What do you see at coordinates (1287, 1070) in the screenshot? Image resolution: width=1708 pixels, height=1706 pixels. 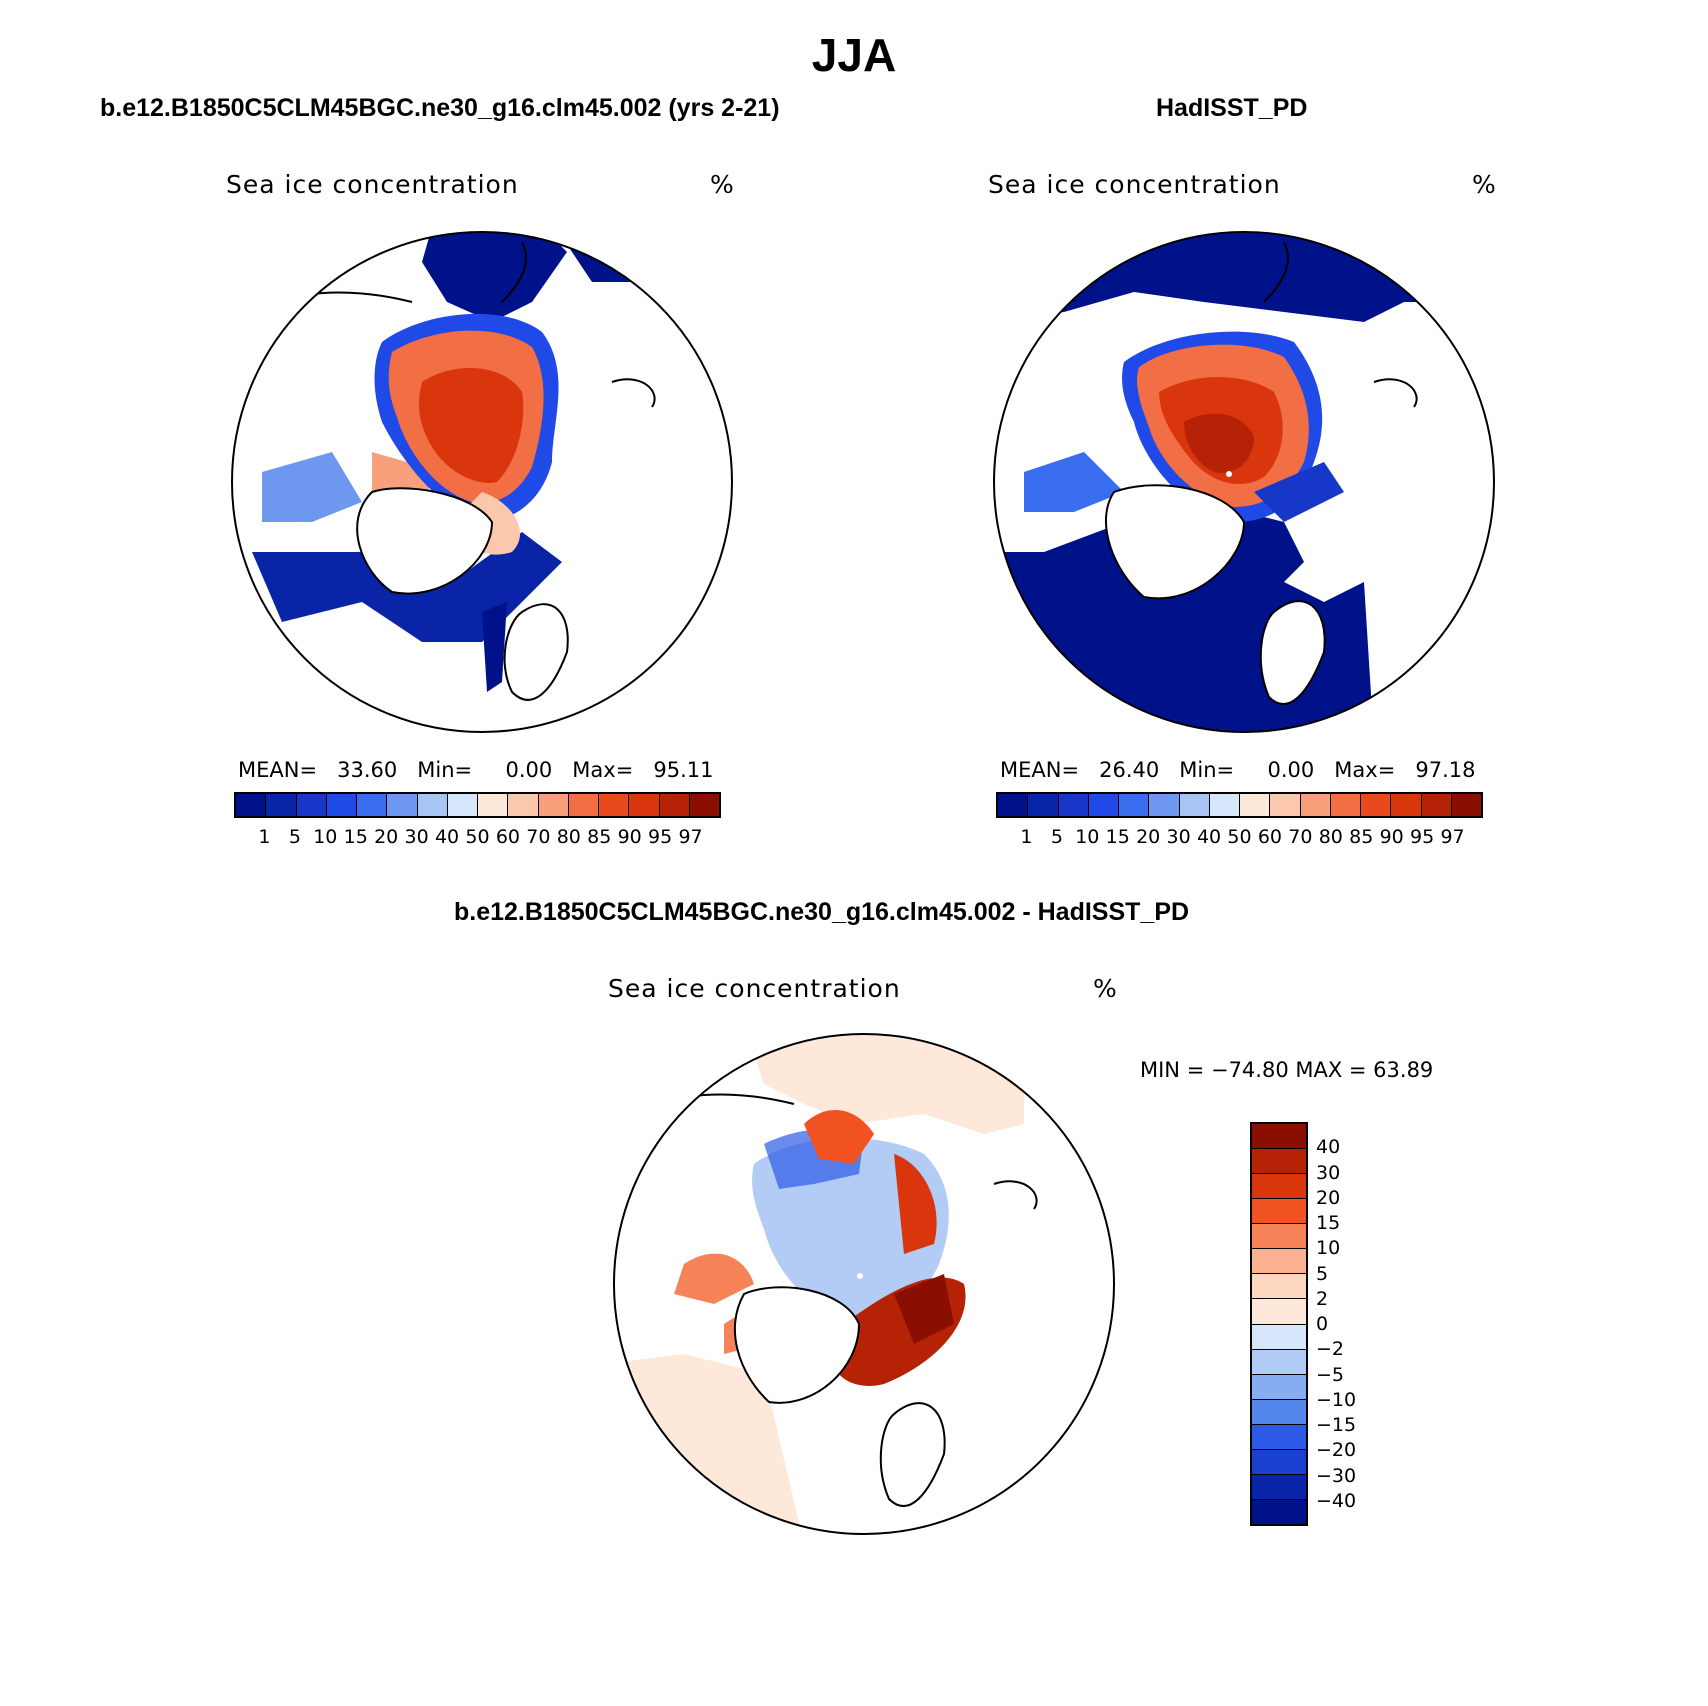 I see `panel3-stats: MIN = −74.80 MAX = 63.89` at bounding box center [1287, 1070].